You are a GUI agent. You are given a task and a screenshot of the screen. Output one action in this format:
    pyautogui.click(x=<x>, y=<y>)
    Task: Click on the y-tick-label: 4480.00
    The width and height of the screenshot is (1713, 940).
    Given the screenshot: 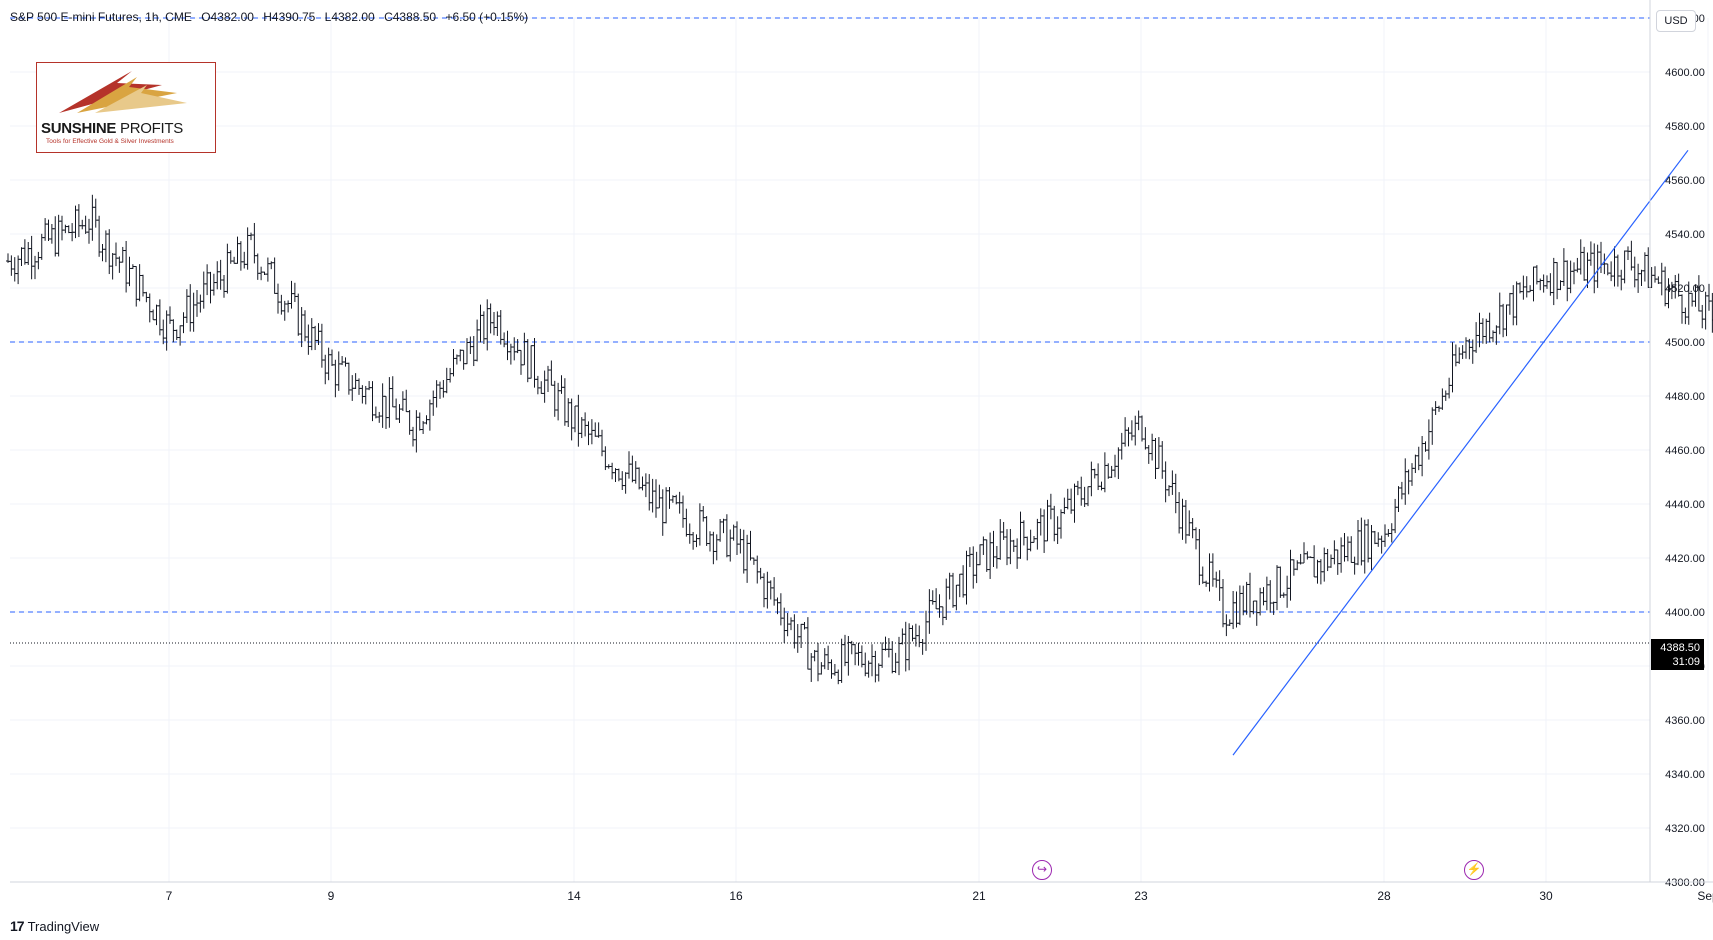 What is the action you would take?
    pyautogui.click(x=1685, y=397)
    